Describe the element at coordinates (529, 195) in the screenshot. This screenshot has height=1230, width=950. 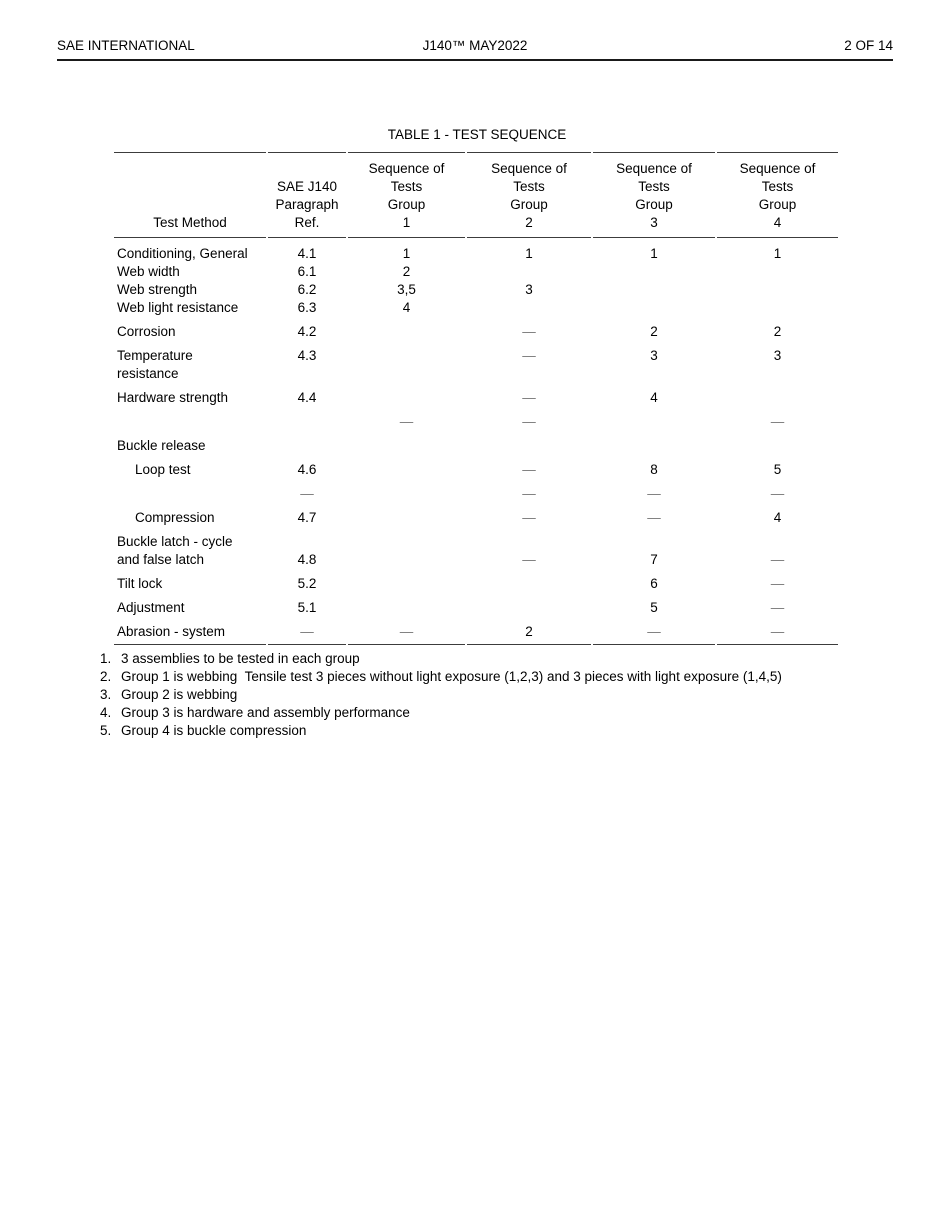
I see `column-header: Sequence of Tests Group 2` at that location.